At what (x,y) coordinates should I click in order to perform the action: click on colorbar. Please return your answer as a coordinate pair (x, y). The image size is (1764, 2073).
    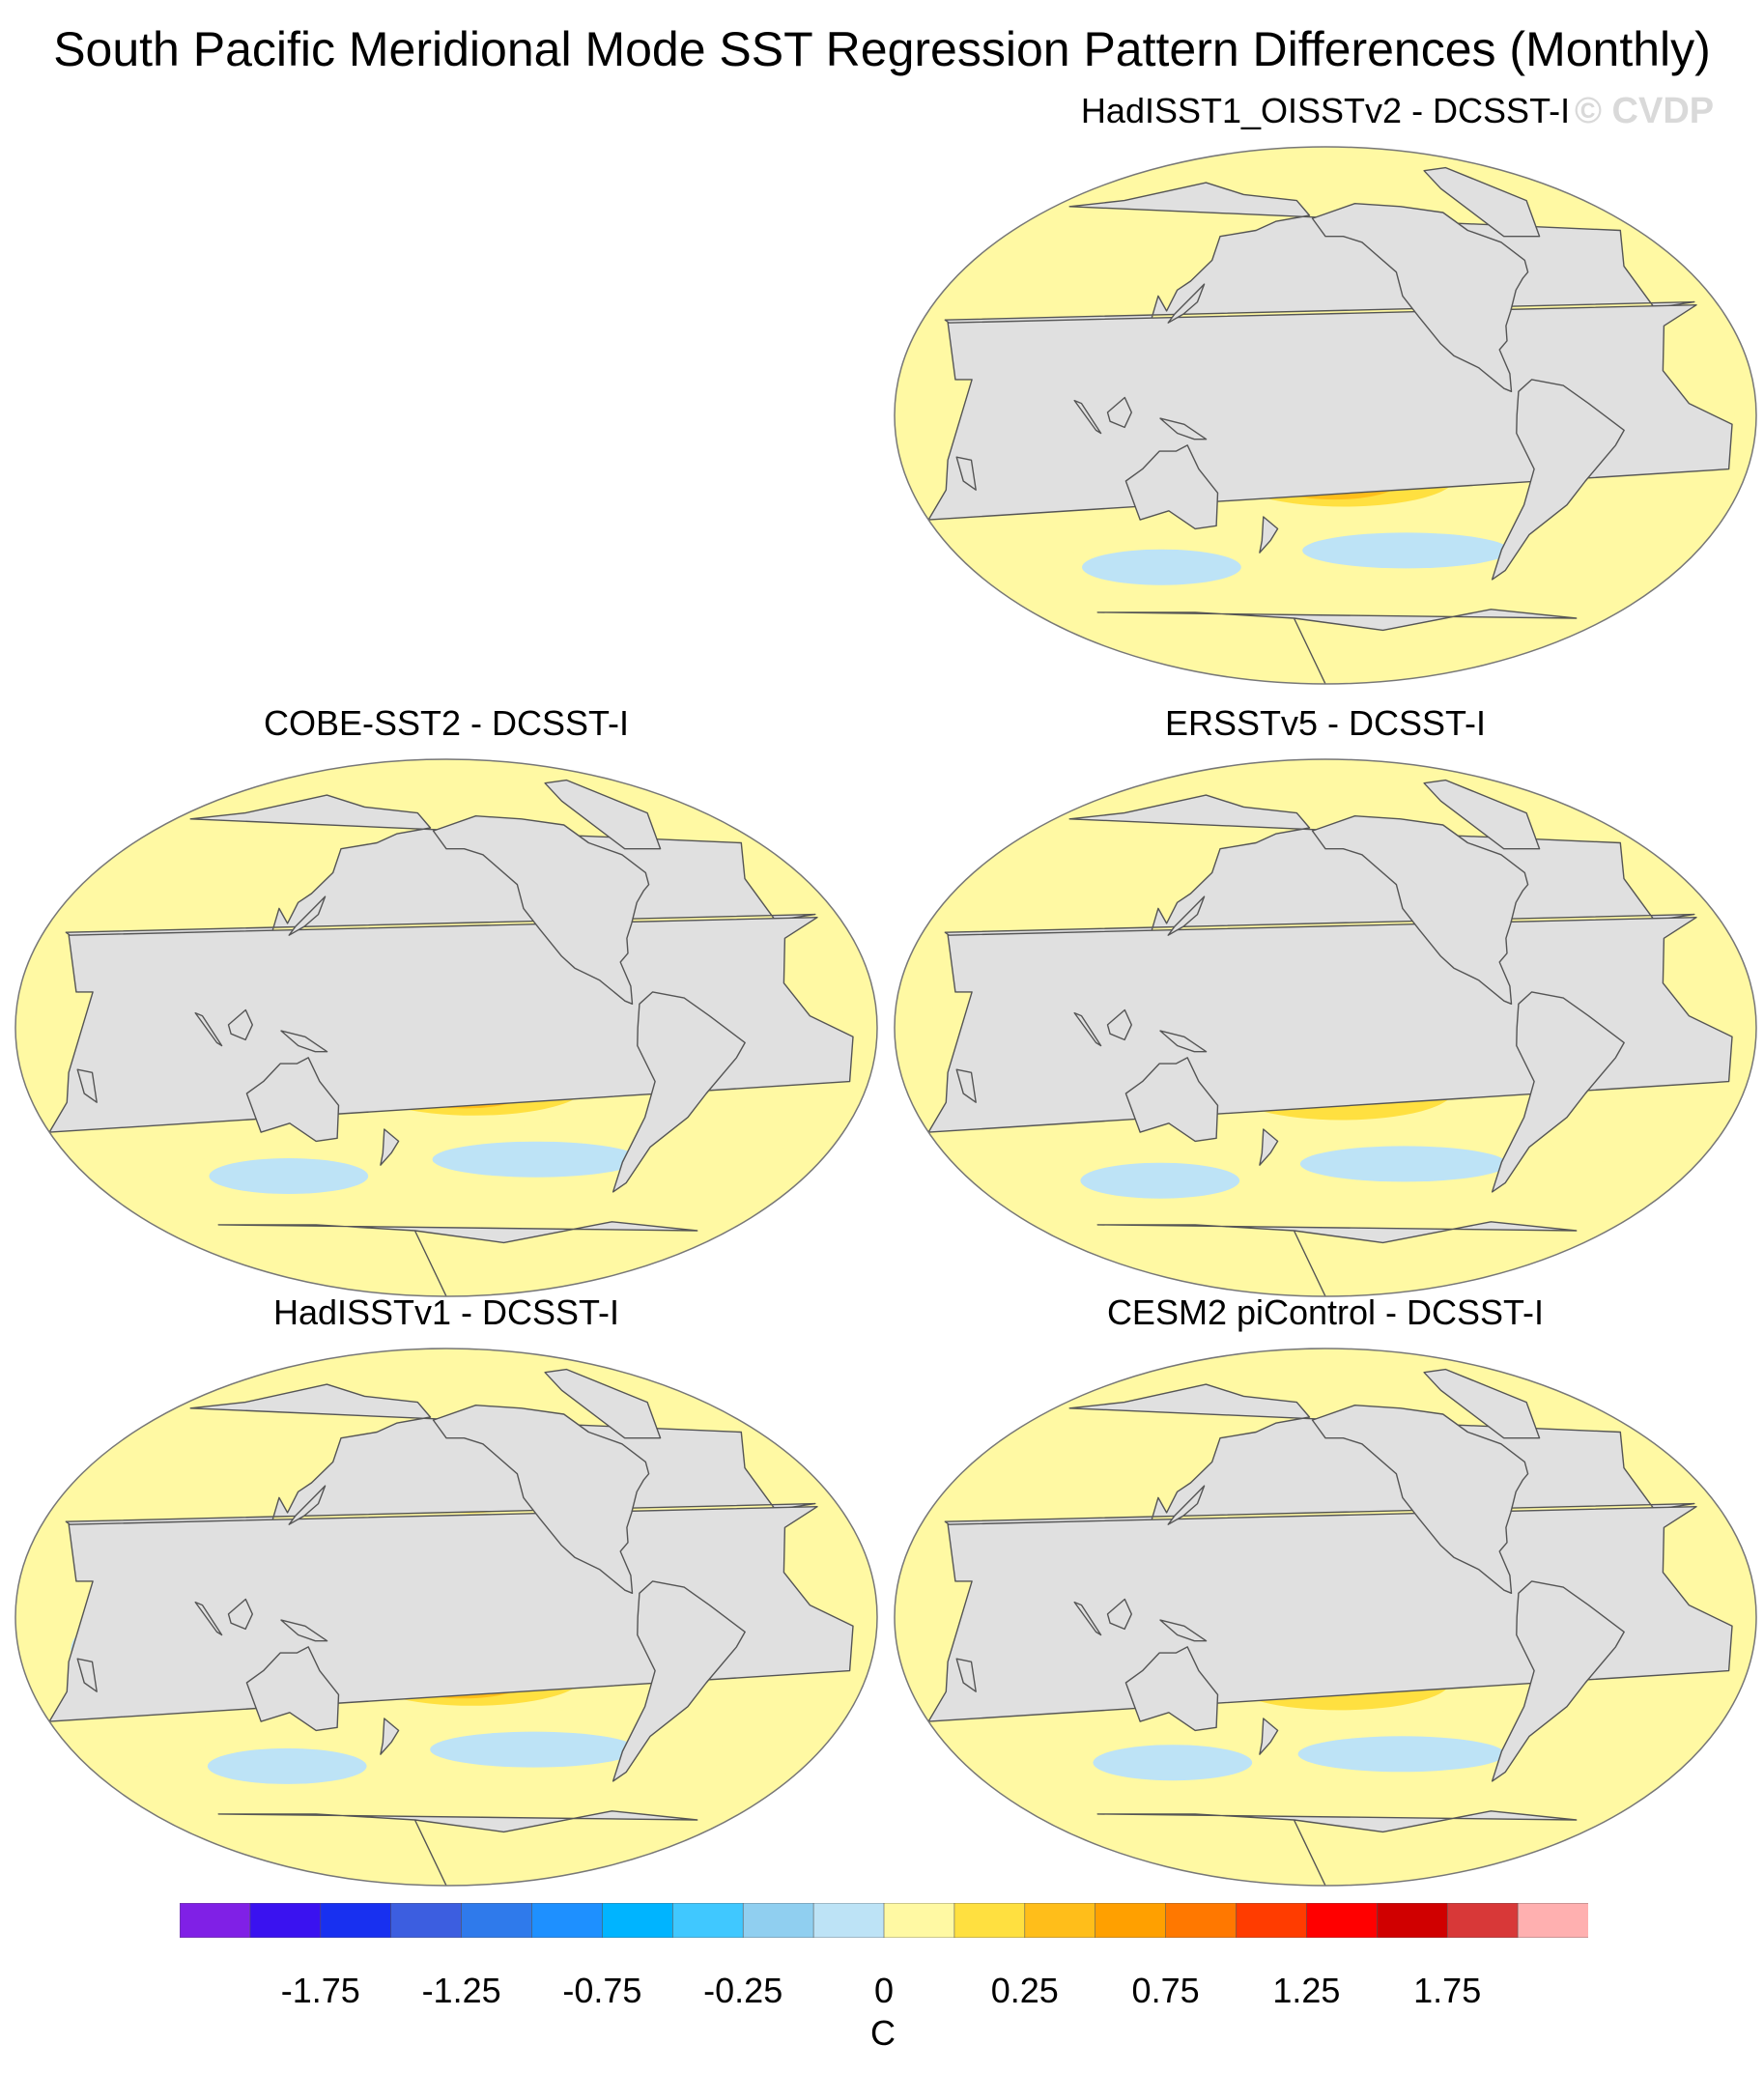
    Looking at the image, I should click on (884, 1920).